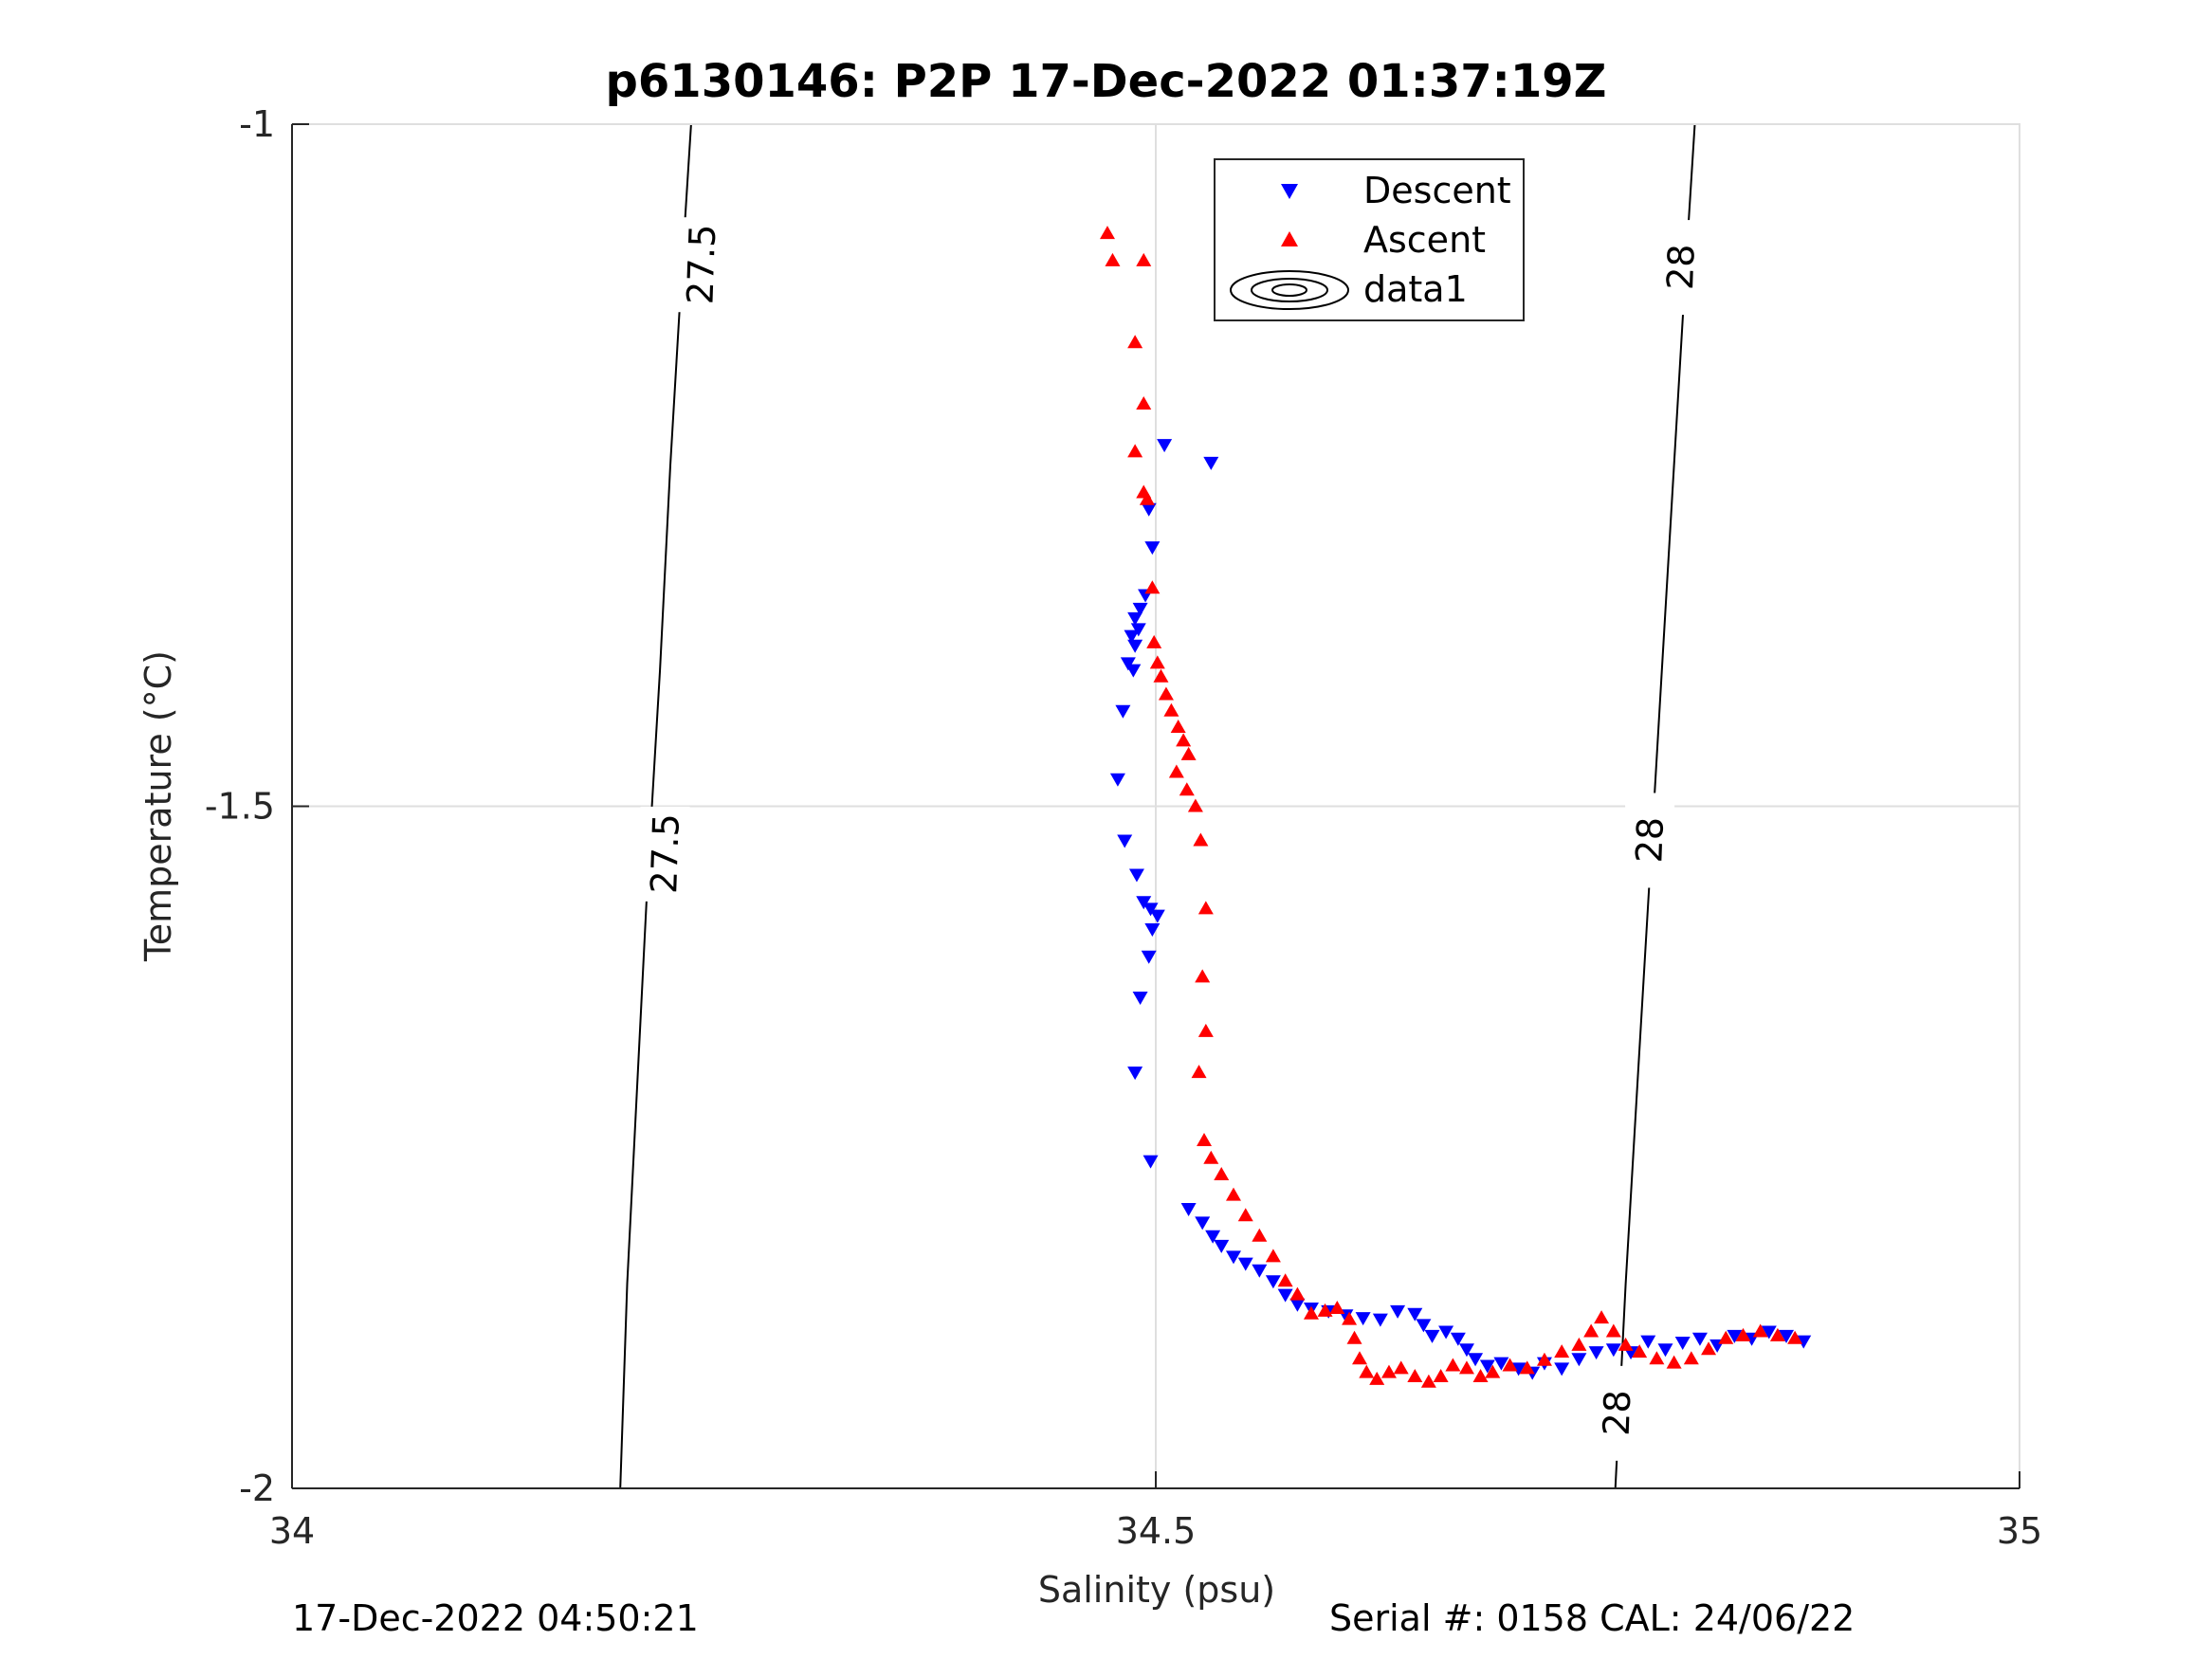  What do you see at coordinates (158, 806) in the screenshot?
I see `y-axis-label: Temperature (°C)` at bounding box center [158, 806].